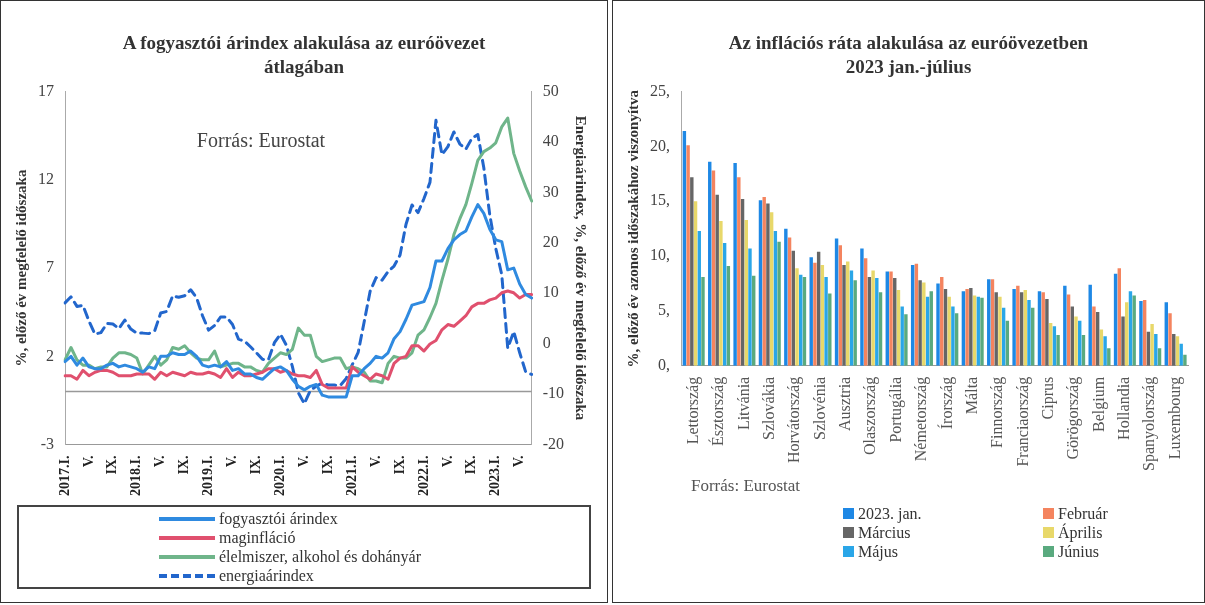 This screenshot has width=1205, height=605. Describe the element at coordinates (845, 403) in the screenshot. I see `x-tick-label: Ausztria` at that location.